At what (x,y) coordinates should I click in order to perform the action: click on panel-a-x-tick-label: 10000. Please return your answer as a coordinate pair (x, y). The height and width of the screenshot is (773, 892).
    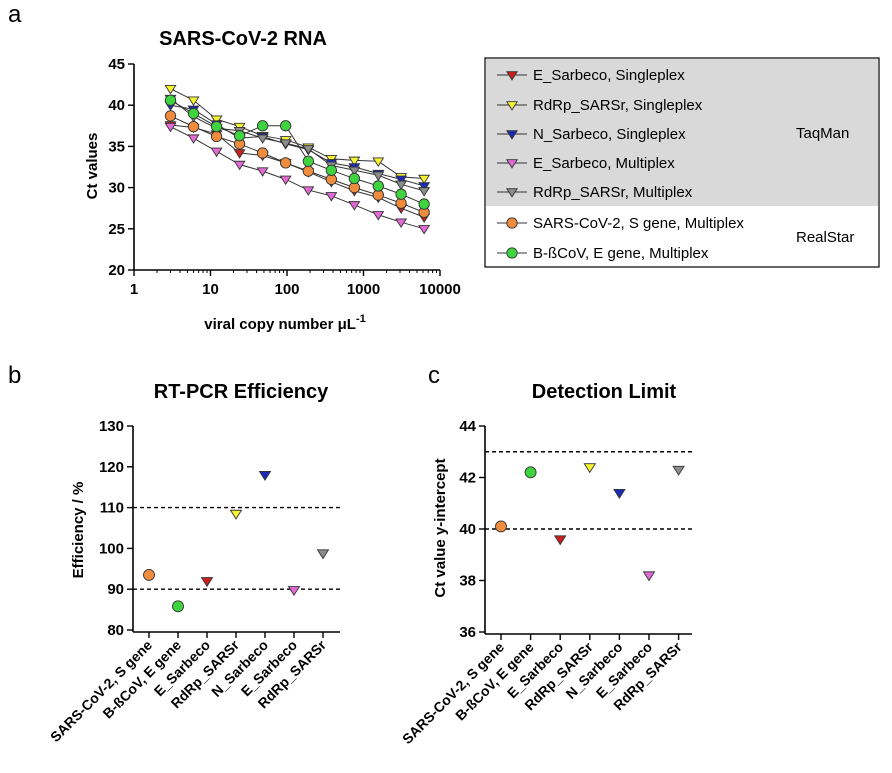
    Looking at the image, I should click on (440, 289).